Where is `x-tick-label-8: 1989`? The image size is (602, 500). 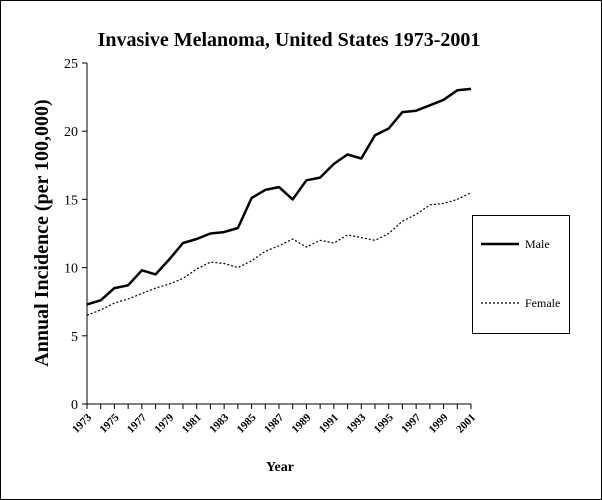
x-tick-label-8: 1989 is located at coordinates (302, 423).